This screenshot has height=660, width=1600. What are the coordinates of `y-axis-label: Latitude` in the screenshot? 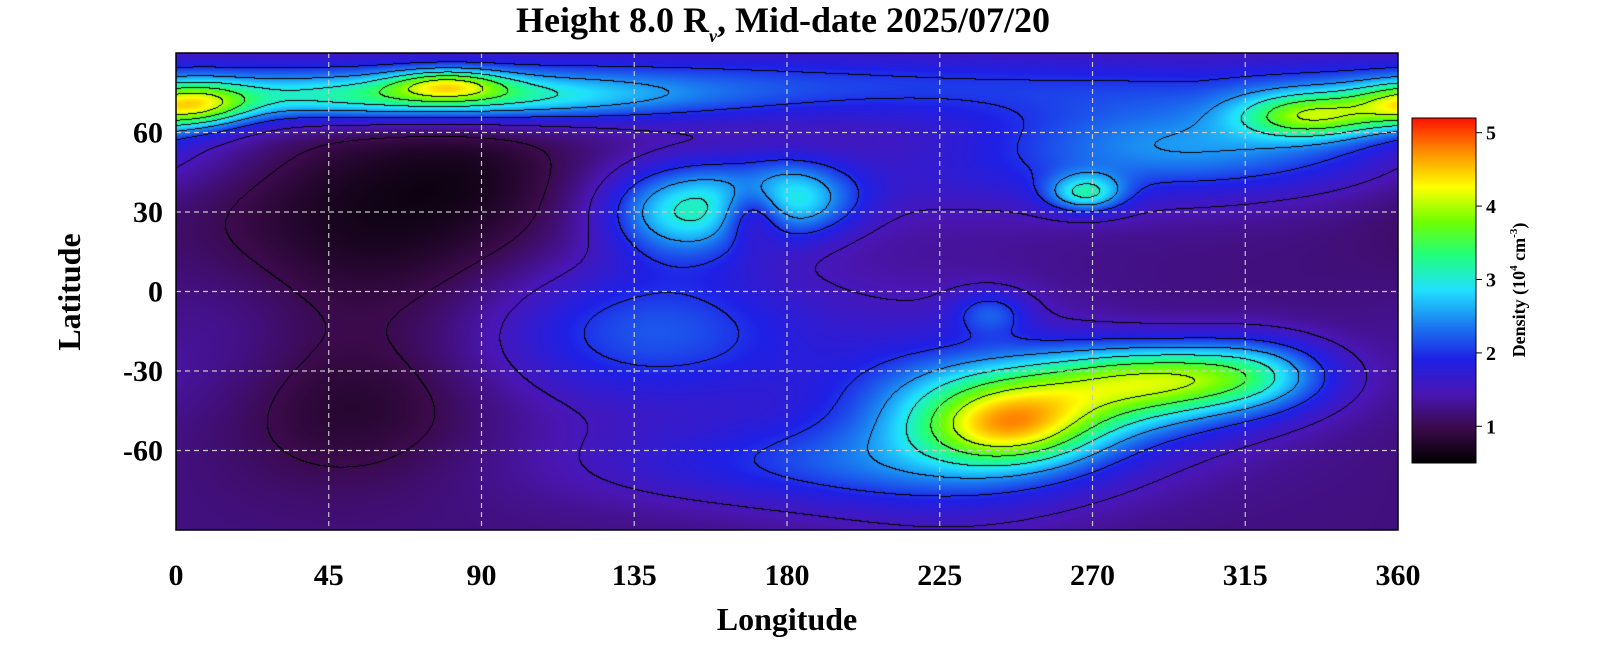 It's located at (69, 291).